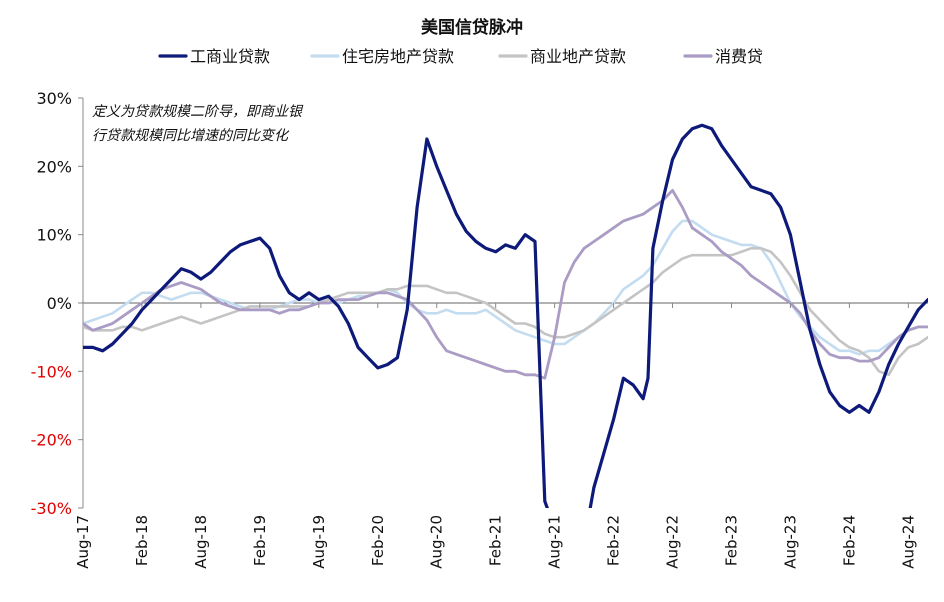 This screenshot has width=944, height=602. Describe the element at coordinates (731, 540) in the screenshot. I see `x-tick-label: Feb-23` at that location.